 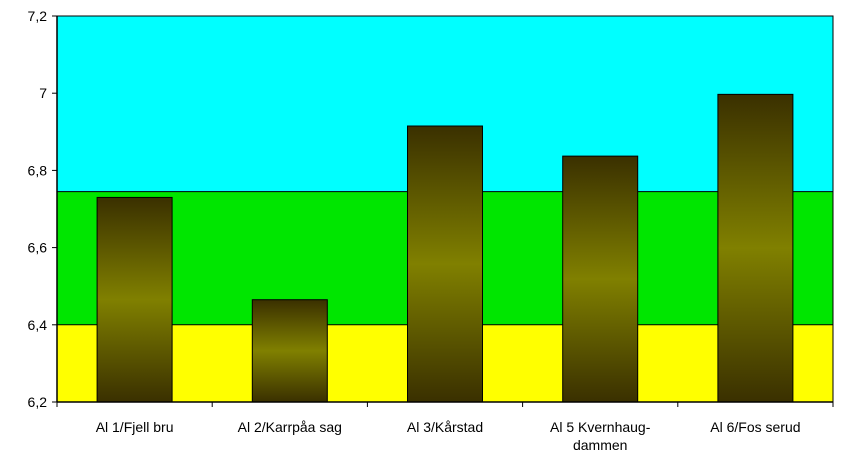 What do you see at coordinates (600, 436) in the screenshot?
I see `x-category-label: Al 5 Kvernhaug-dammen` at bounding box center [600, 436].